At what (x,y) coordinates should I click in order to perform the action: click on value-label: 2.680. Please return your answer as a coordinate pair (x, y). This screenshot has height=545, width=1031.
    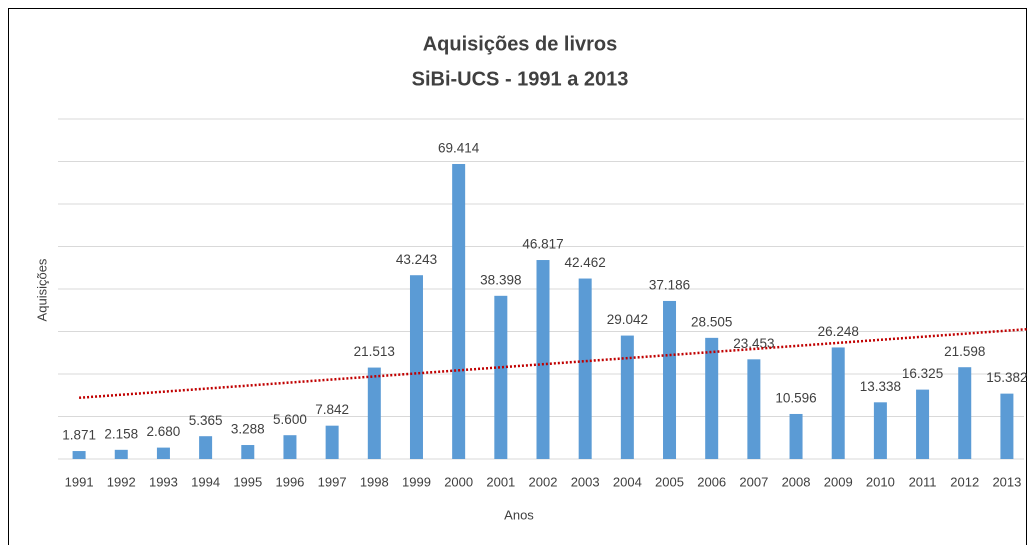
    Looking at the image, I should click on (164, 431).